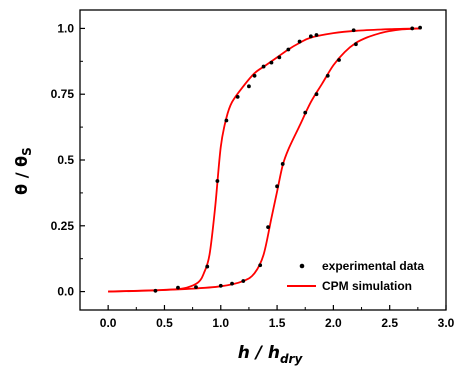 This screenshot has width=469, height=375. I want to click on x-tick-label: 0.0, so click(108, 323).